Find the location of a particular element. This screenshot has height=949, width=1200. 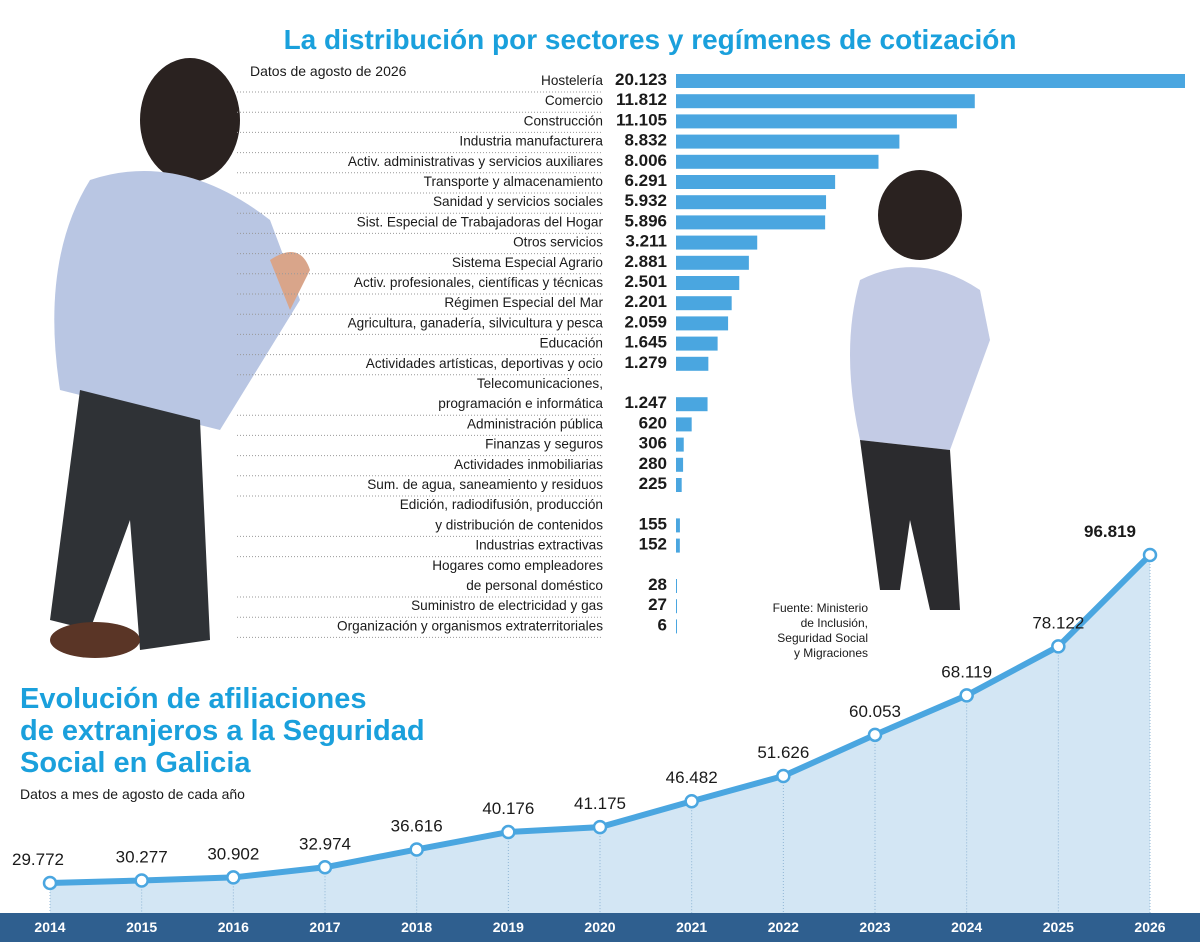

x-tick-label: 2020 is located at coordinates (599, 927).